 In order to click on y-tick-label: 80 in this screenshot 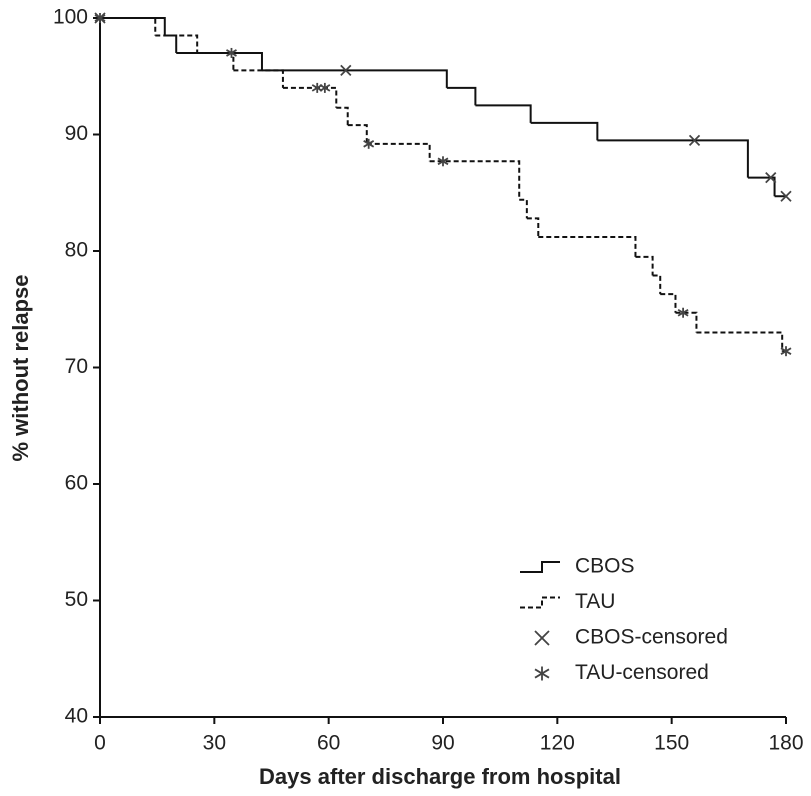, I will do `click(76, 250)`.